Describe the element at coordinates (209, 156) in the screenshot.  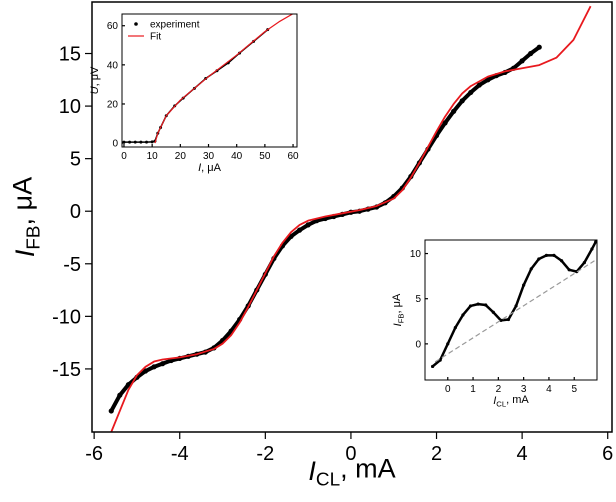
I see `x-tick-label: 30` at that location.